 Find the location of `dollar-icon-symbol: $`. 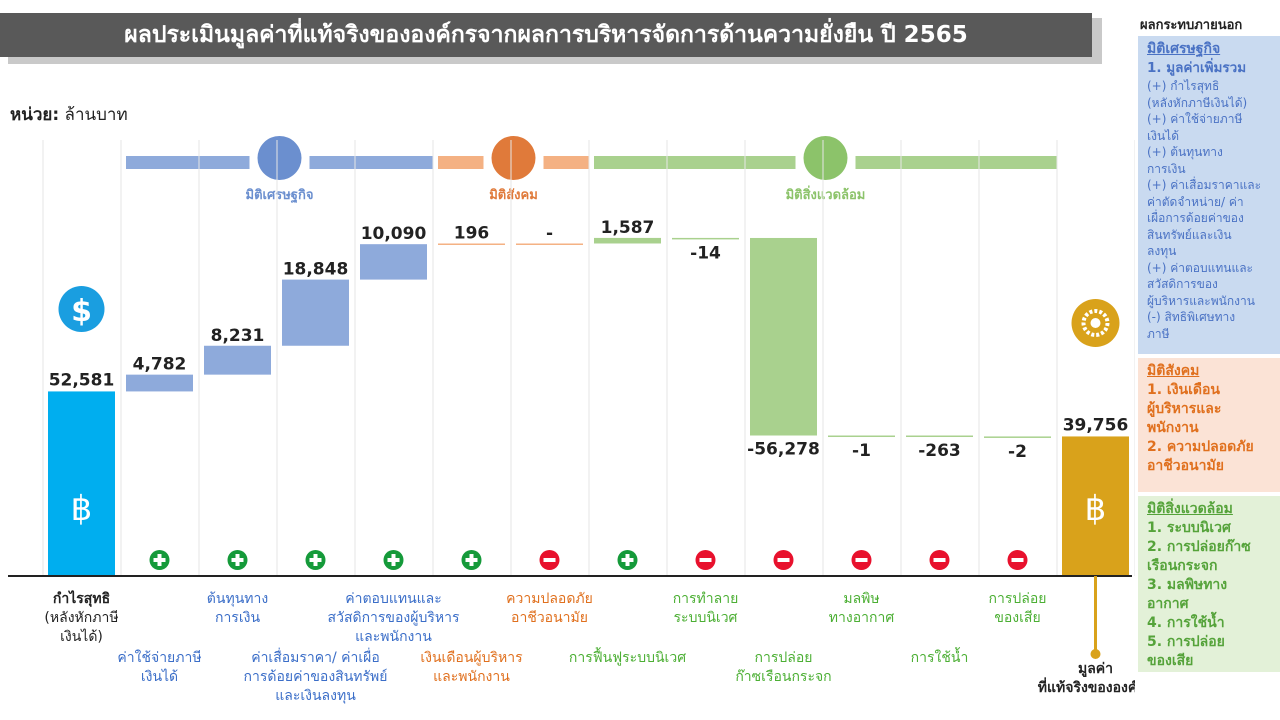

dollar-icon-symbol: $ is located at coordinates (81, 311).